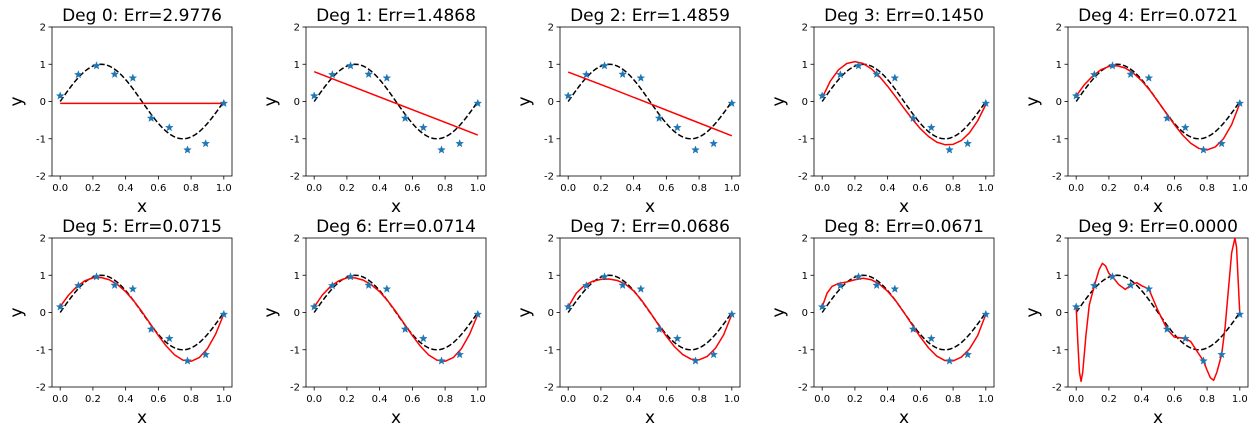  Describe the element at coordinates (525, 101) in the screenshot. I see `y-axis-label: y` at that location.